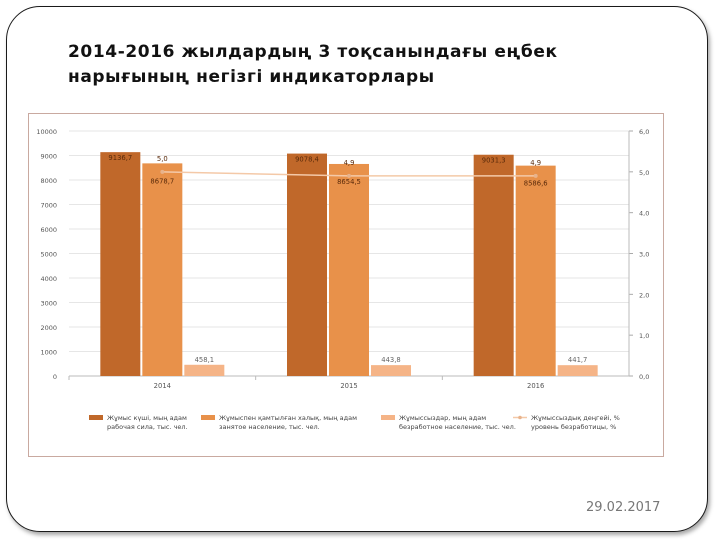 Image resolution: width=720 pixels, height=540 pixels. Describe the element at coordinates (48, 157) in the screenshot. I see `y-left-tick-label: 9000` at that location.